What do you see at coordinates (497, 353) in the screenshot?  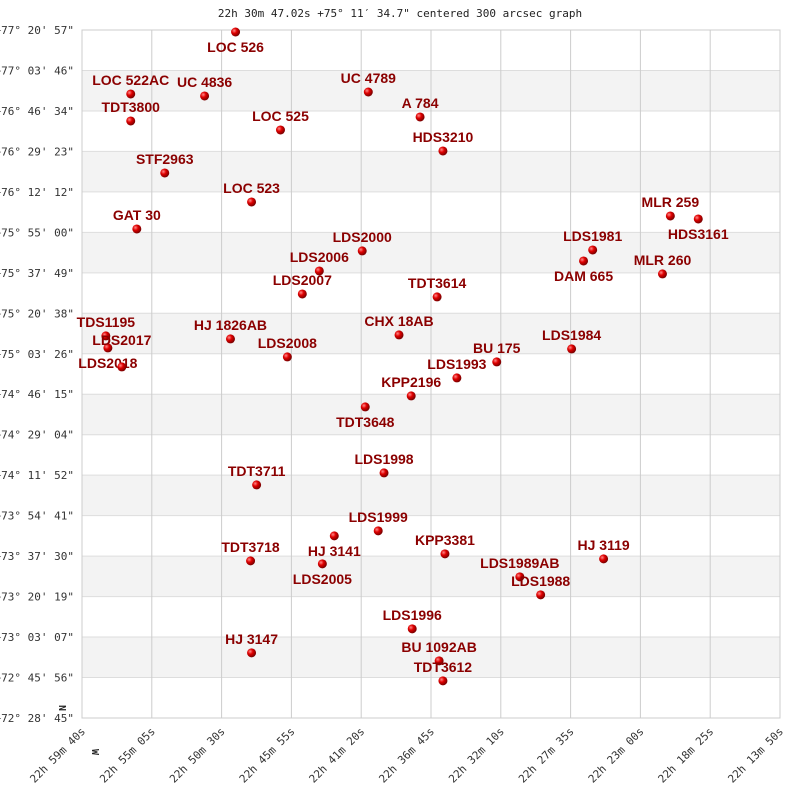 I see `star-point: BU 175` at bounding box center [497, 353].